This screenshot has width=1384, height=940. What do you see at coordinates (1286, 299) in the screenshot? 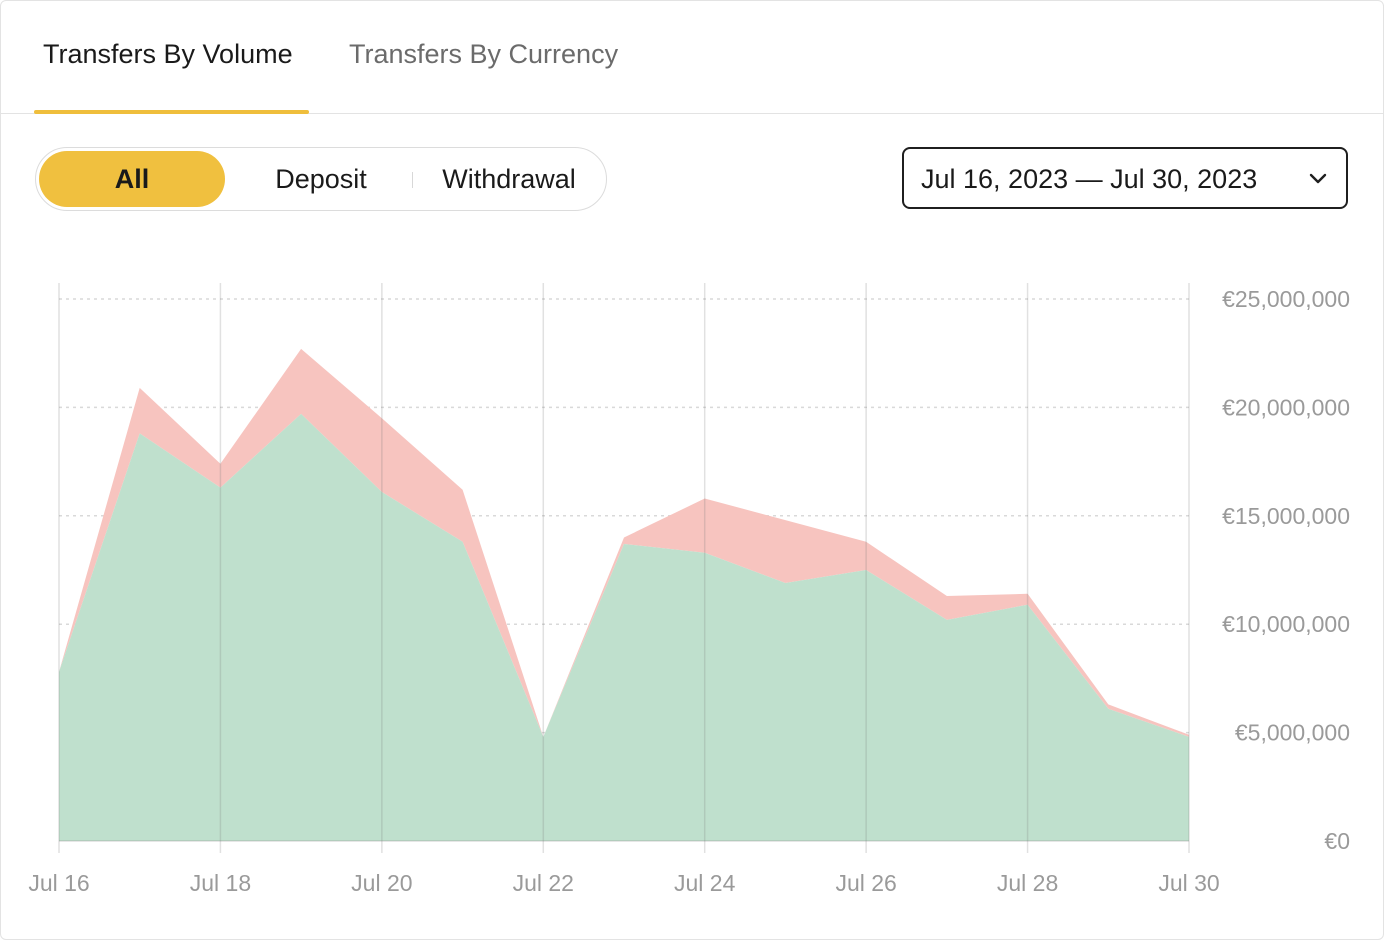
I see `y-tick-label: €25,000,000` at bounding box center [1286, 299].